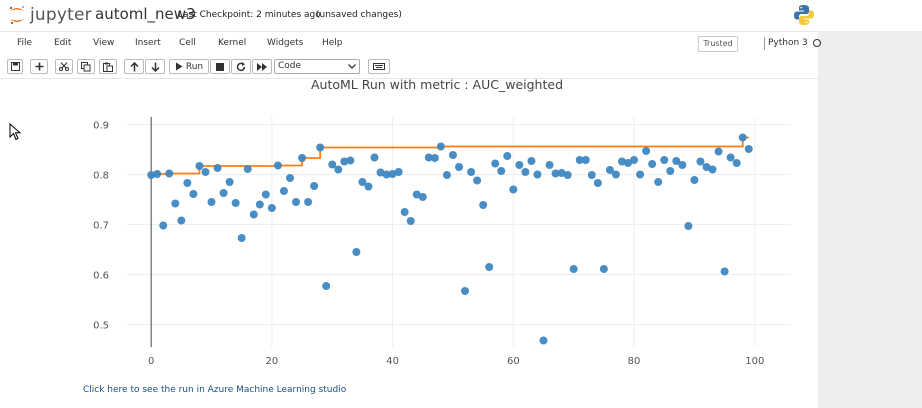 Image resolution: width=922 pixels, height=408 pixels. What do you see at coordinates (317, 66) in the screenshot?
I see `cell-type-select: Code` at bounding box center [317, 66].